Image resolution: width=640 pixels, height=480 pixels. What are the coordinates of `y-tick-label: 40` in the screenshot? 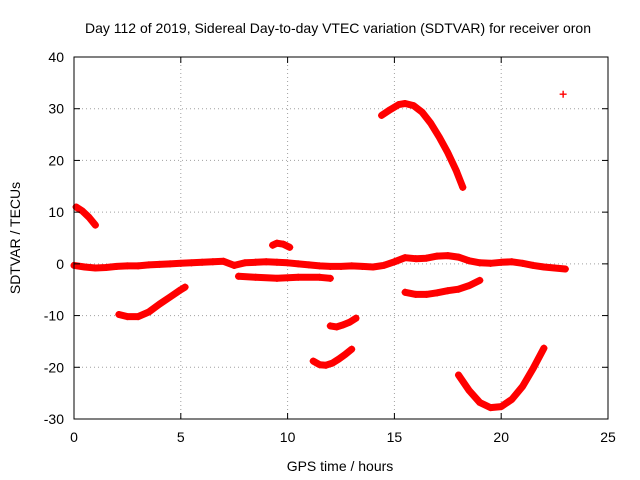 It's located at (56, 57).